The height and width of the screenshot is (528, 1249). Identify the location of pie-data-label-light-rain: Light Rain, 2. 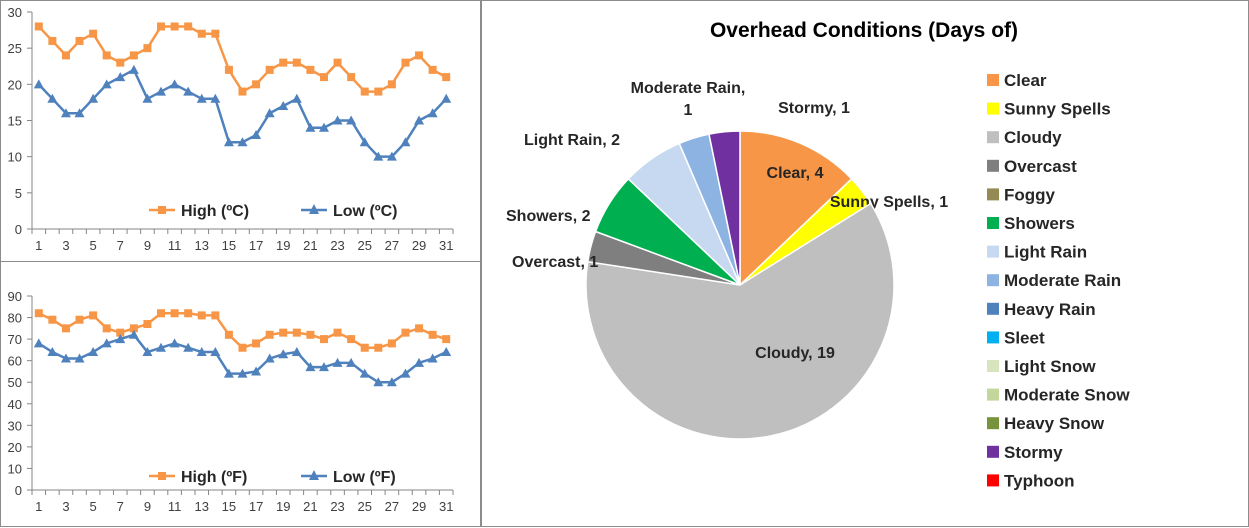
(572, 140).